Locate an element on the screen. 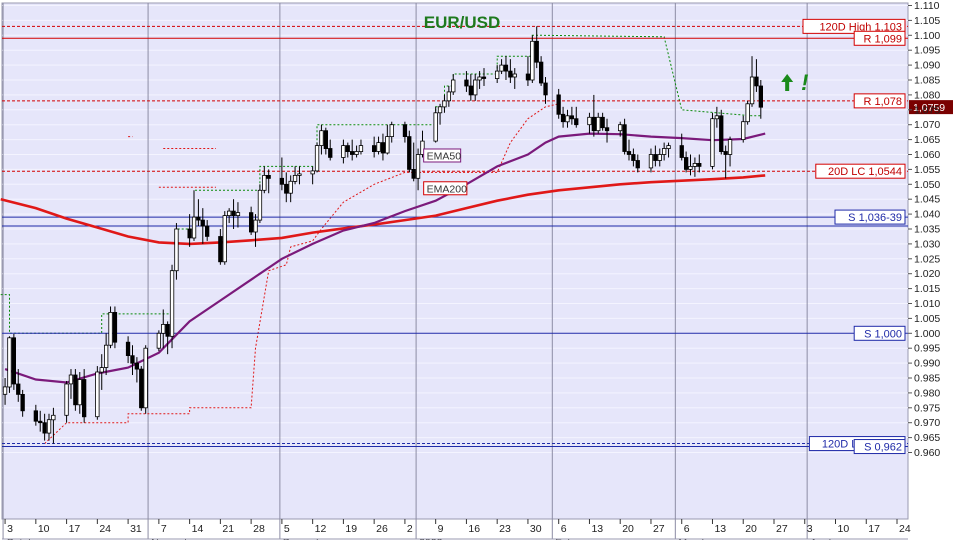 The image size is (959, 545). x-tick-label: 3 is located at coordinates (10, 529).